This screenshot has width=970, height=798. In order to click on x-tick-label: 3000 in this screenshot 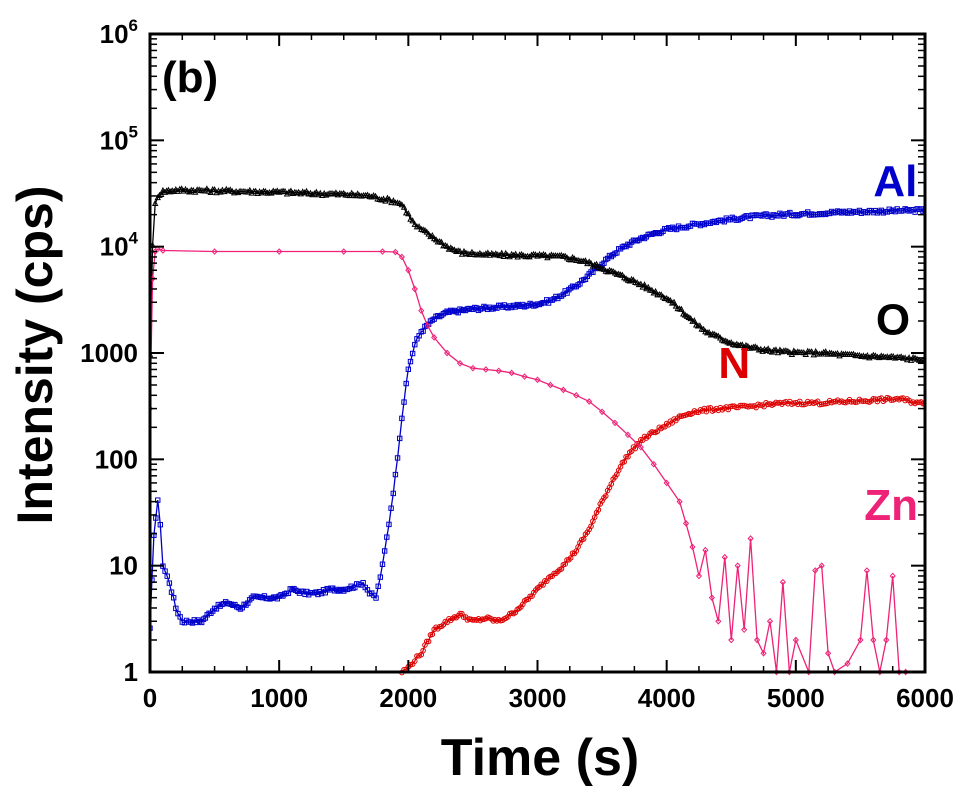, I will do `click(538, 698)`.